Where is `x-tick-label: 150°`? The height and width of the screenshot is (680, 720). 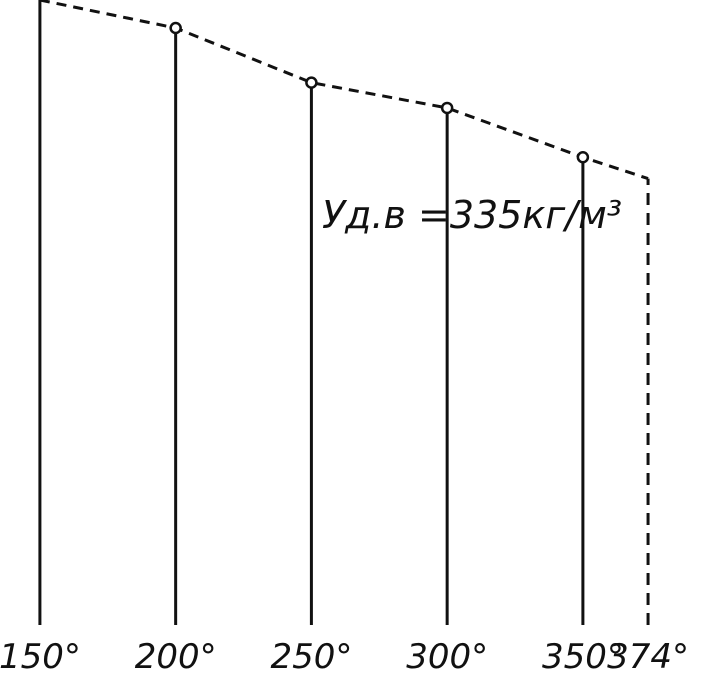
x-tick-label: 150° is located at coordinates (40, 657).